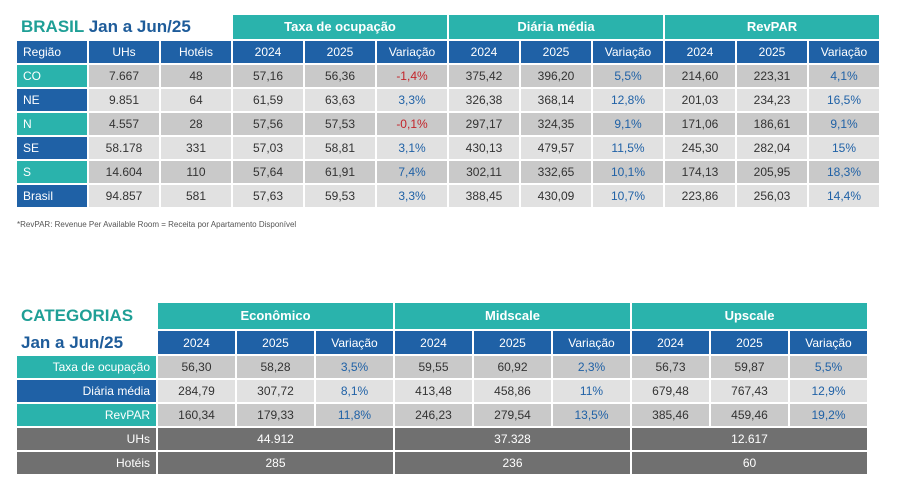 The height and width of the screenshot is (497, 899). What do you see at coordinates (124, 52) in the screenshot?
I see `column-header-uhs: UHs` at bounding box center [124, 52].